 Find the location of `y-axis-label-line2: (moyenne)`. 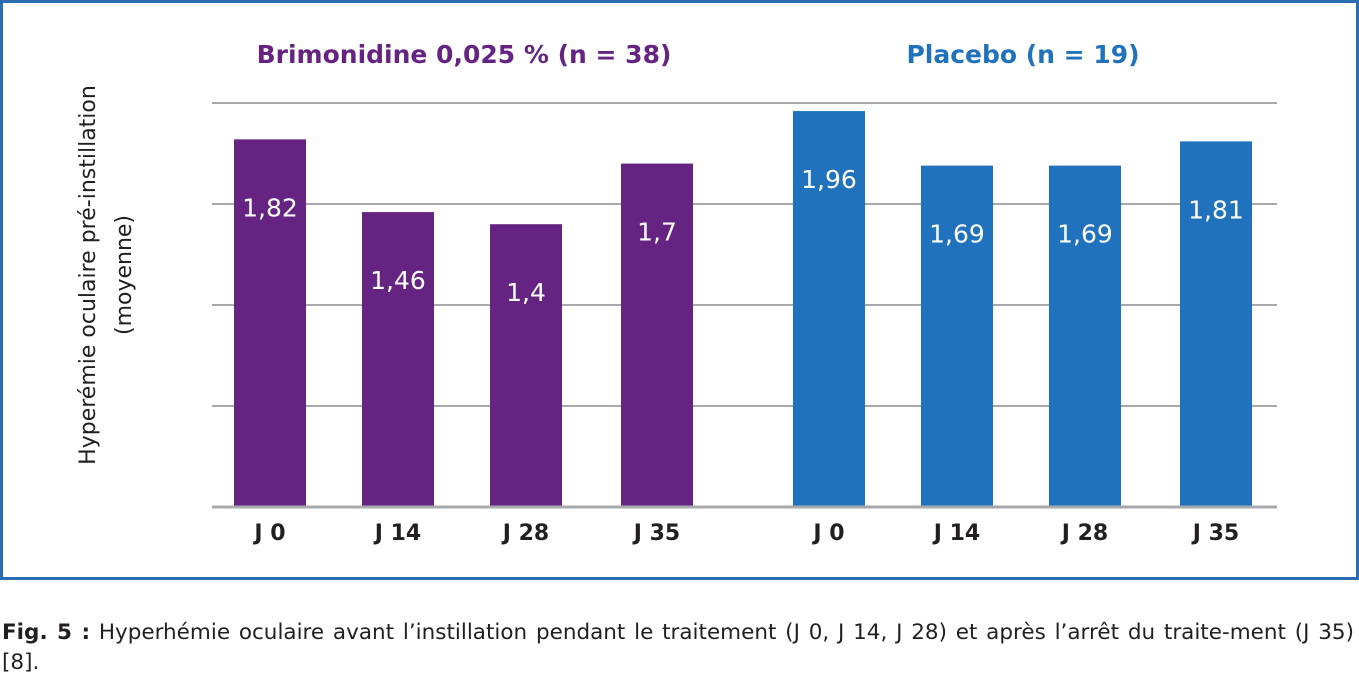

y-axis-label-line2: (moyenne) is located at coordinates (124, 275).